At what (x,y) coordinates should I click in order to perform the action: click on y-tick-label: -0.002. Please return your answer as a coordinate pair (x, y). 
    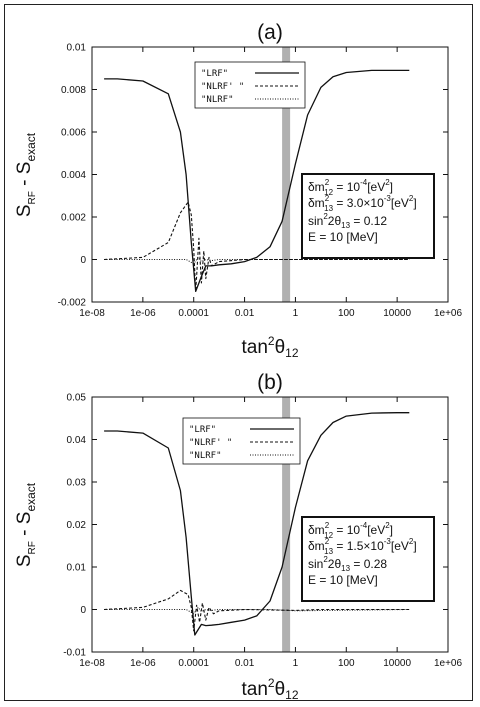
    Looking at the image, I should click on (72, 303).